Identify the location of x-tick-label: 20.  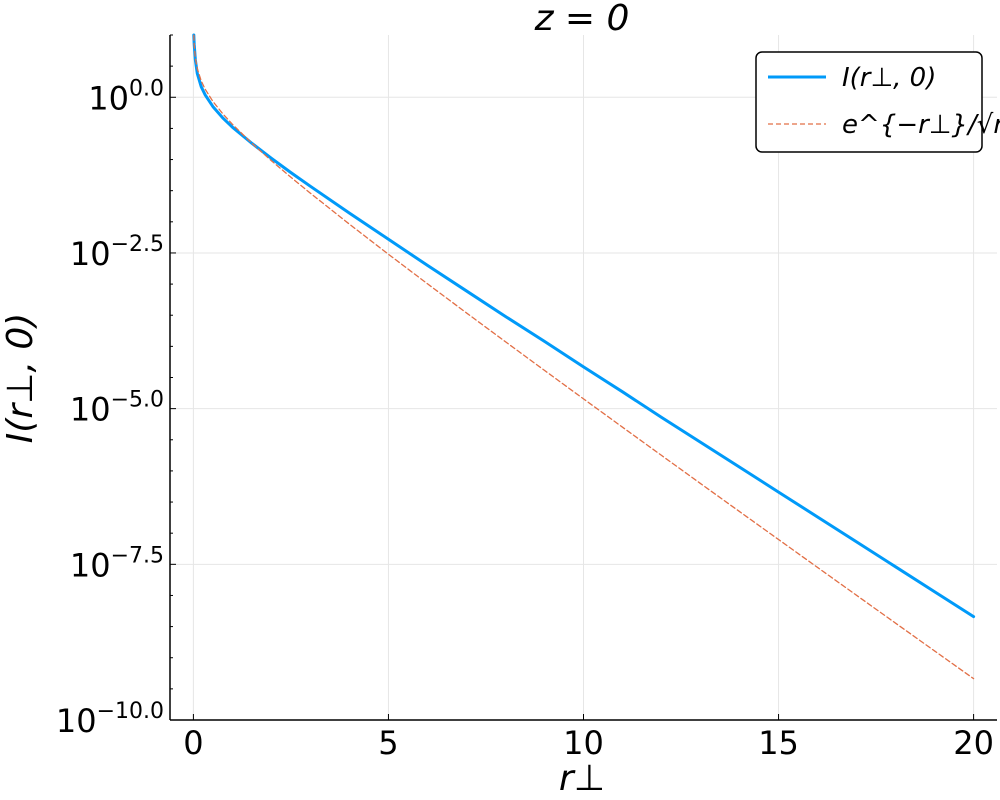
(973, 743).